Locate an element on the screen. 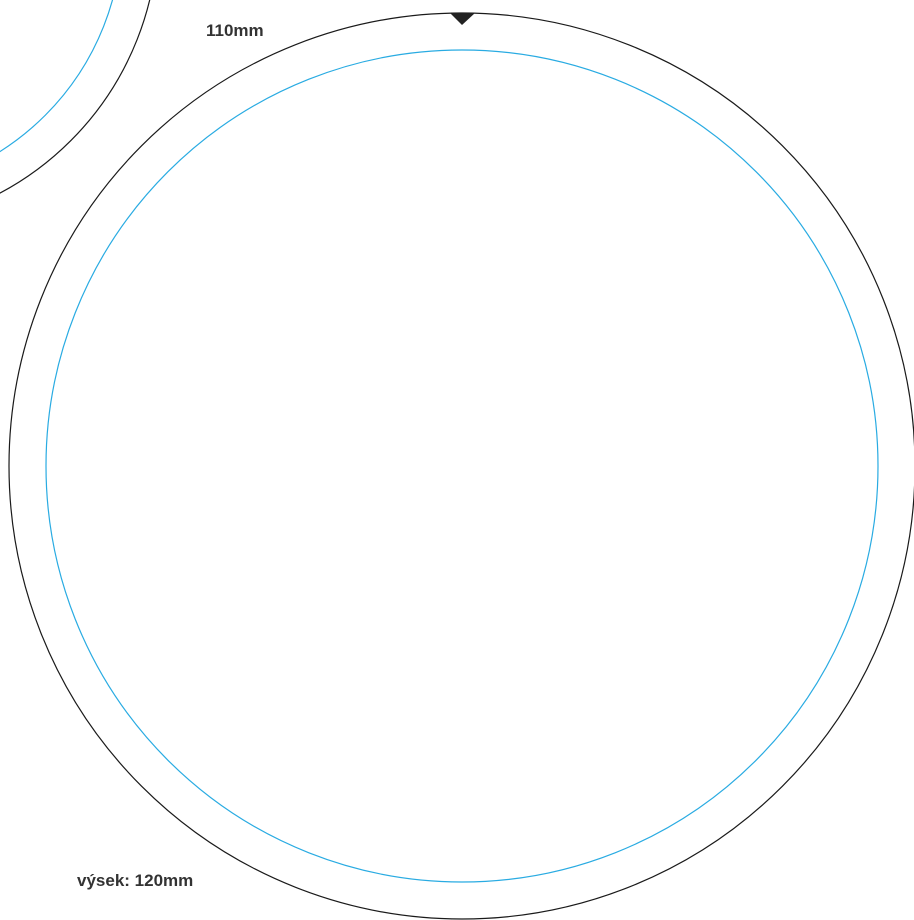 Image resolution: width=914 pixels, height=920 pixels. neighbor-cut-circle is located at coordinates (75, 97).